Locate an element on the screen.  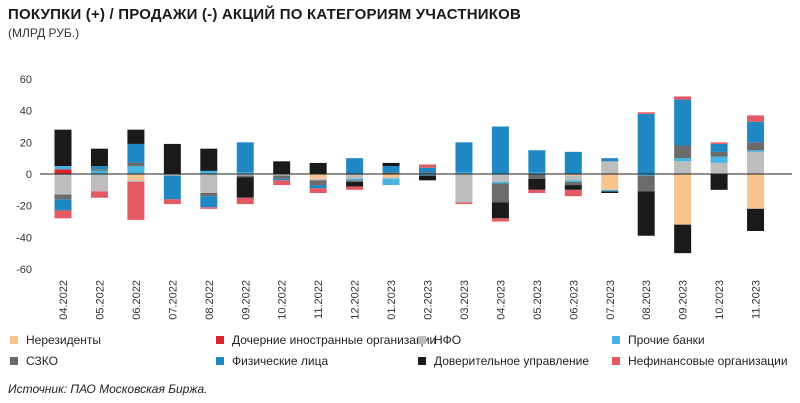
y-tick-label: -20 is located at coordinates (24, 207).